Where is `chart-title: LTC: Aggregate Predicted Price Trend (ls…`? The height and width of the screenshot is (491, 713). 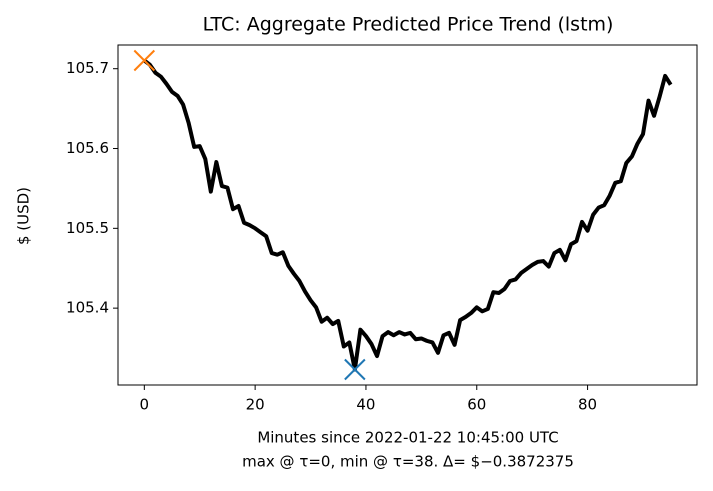 chart-title: LTC: Aggregate Predicted Price Trend (ls… is located at coordinates (408, 25).